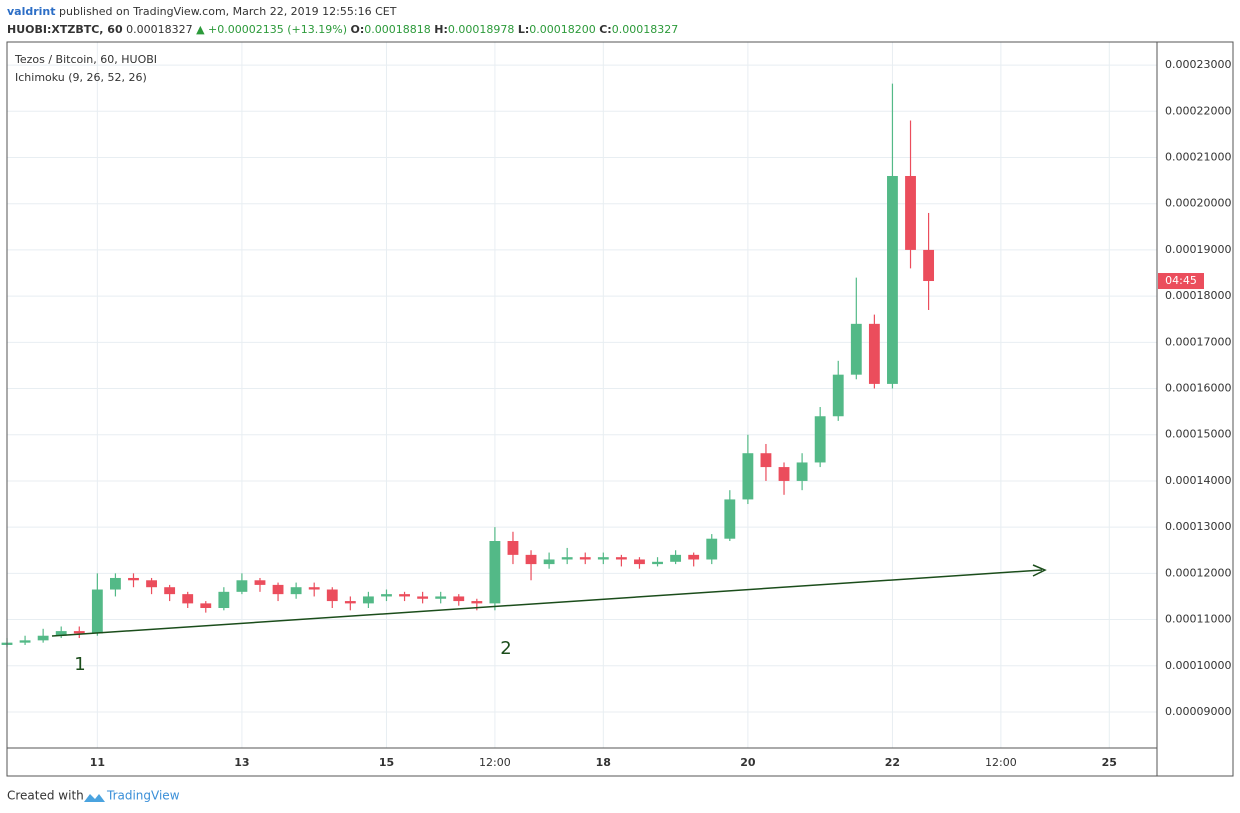 The height and width of the screenshot is (813, 1240). I want to click on c: 0.00018327, so click(645, 29).